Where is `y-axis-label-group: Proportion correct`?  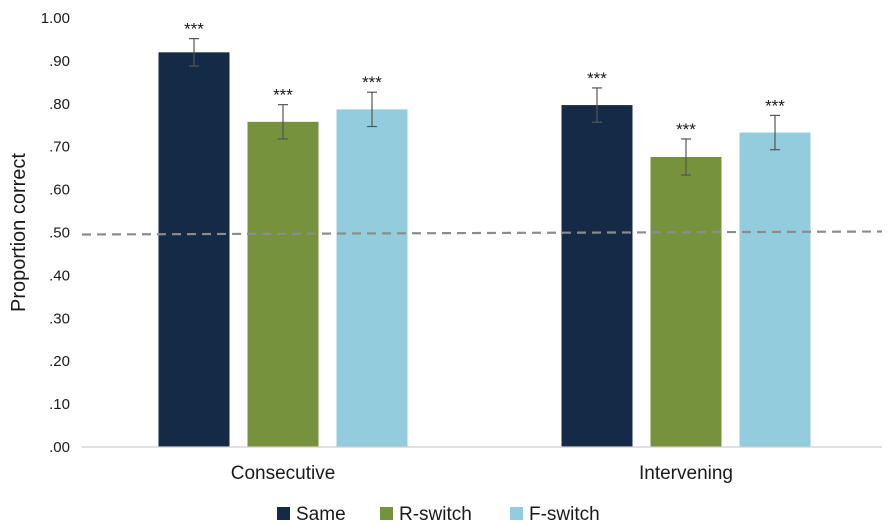 y-axis-label-group: Proportion correct is located at coordinates (19, 232).